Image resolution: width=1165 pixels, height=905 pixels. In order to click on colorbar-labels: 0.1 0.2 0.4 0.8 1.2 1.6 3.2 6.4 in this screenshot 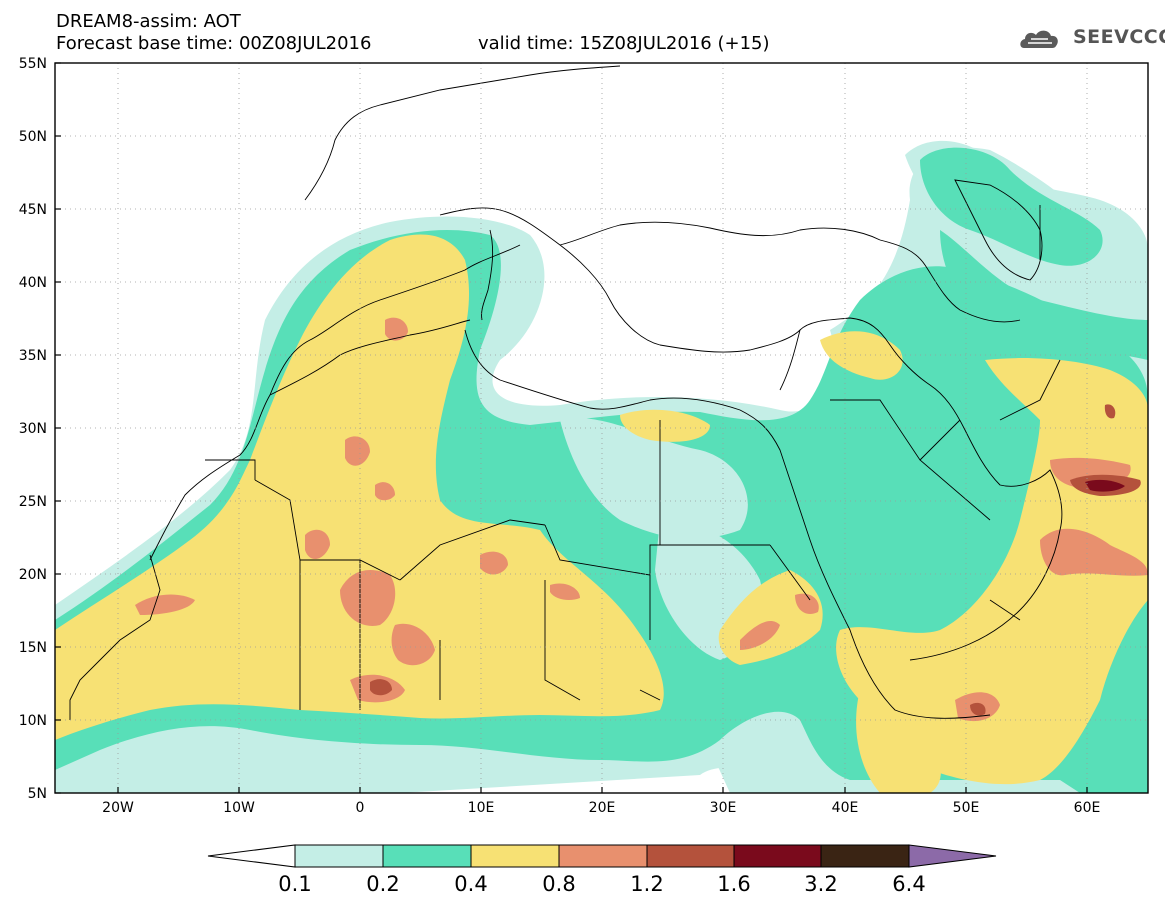, I will do `click(601, 884)`.